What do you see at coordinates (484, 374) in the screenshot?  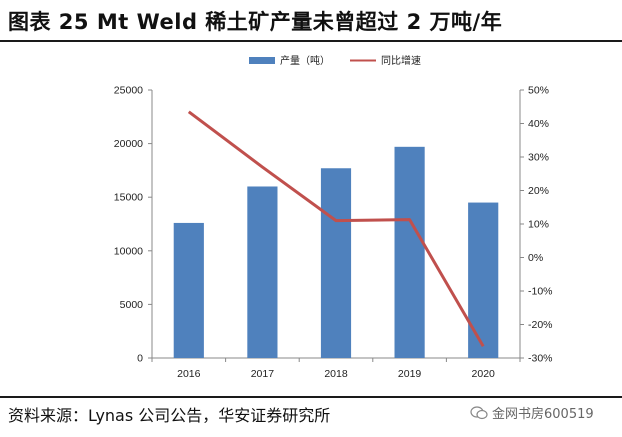 I see `x-tick-label: 2020` at bounding box center [484, 374].